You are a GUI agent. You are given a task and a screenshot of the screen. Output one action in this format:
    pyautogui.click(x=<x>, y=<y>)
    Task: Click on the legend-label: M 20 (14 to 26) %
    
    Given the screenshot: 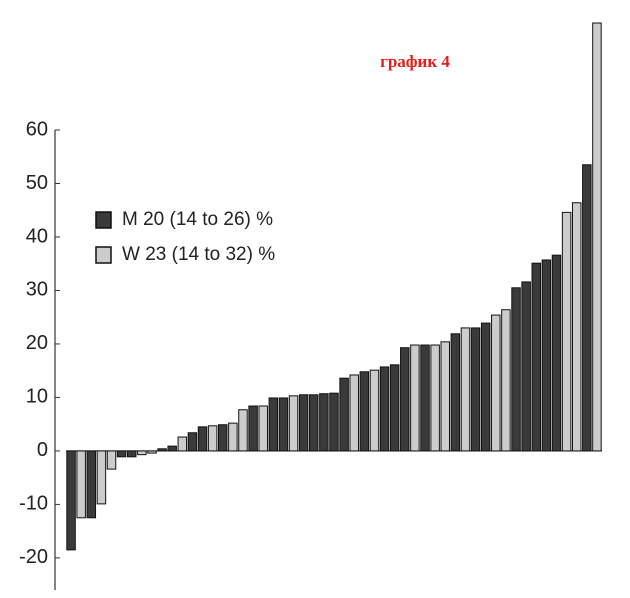 What is the action you would take?
    pyautogui.click(x=197, y=219)
    